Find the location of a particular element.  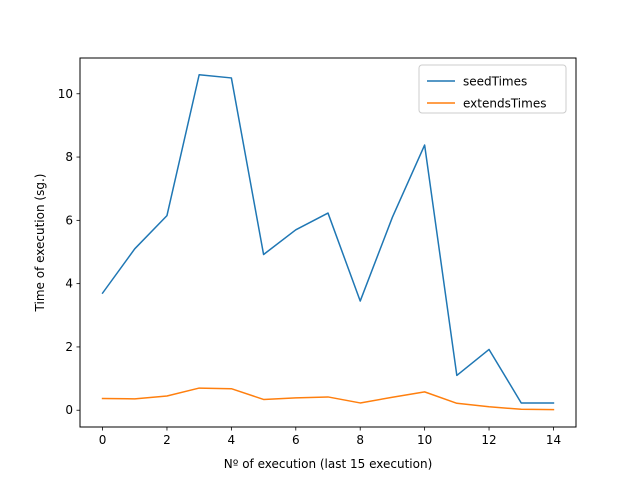

y-axis-label: Time of execution (sg.) is located at coordinates (40, 243).